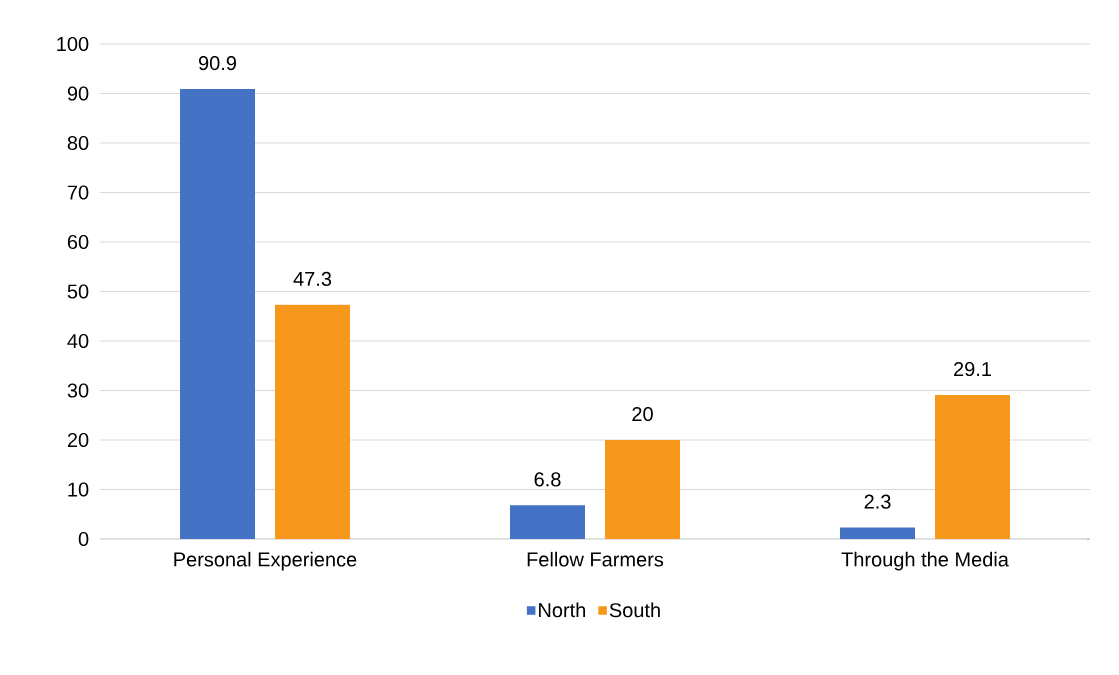  I want to click on data-label: 6.8, so click(547, 479).